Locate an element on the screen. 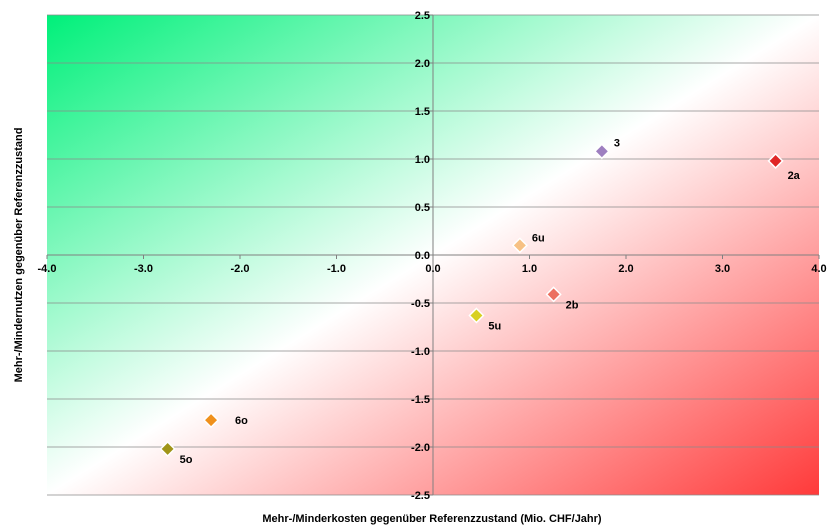 The image size is (837, 526). x-tick-label: 1.0 is located at coordinates (529, 269).